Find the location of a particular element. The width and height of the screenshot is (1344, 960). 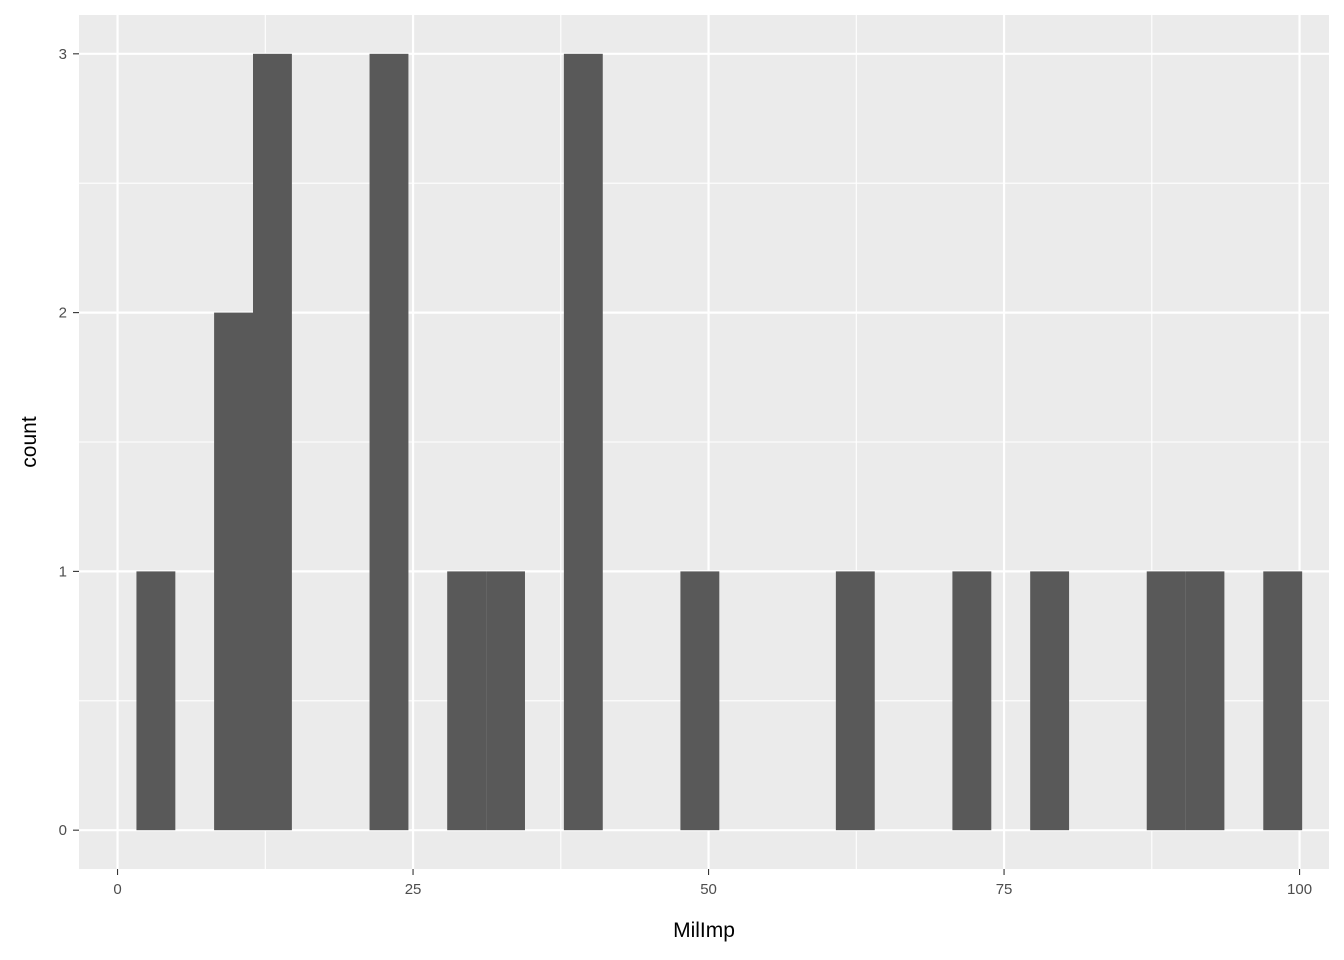

y-axis: 0 1 2 3 is located at coordinates (69, 442).